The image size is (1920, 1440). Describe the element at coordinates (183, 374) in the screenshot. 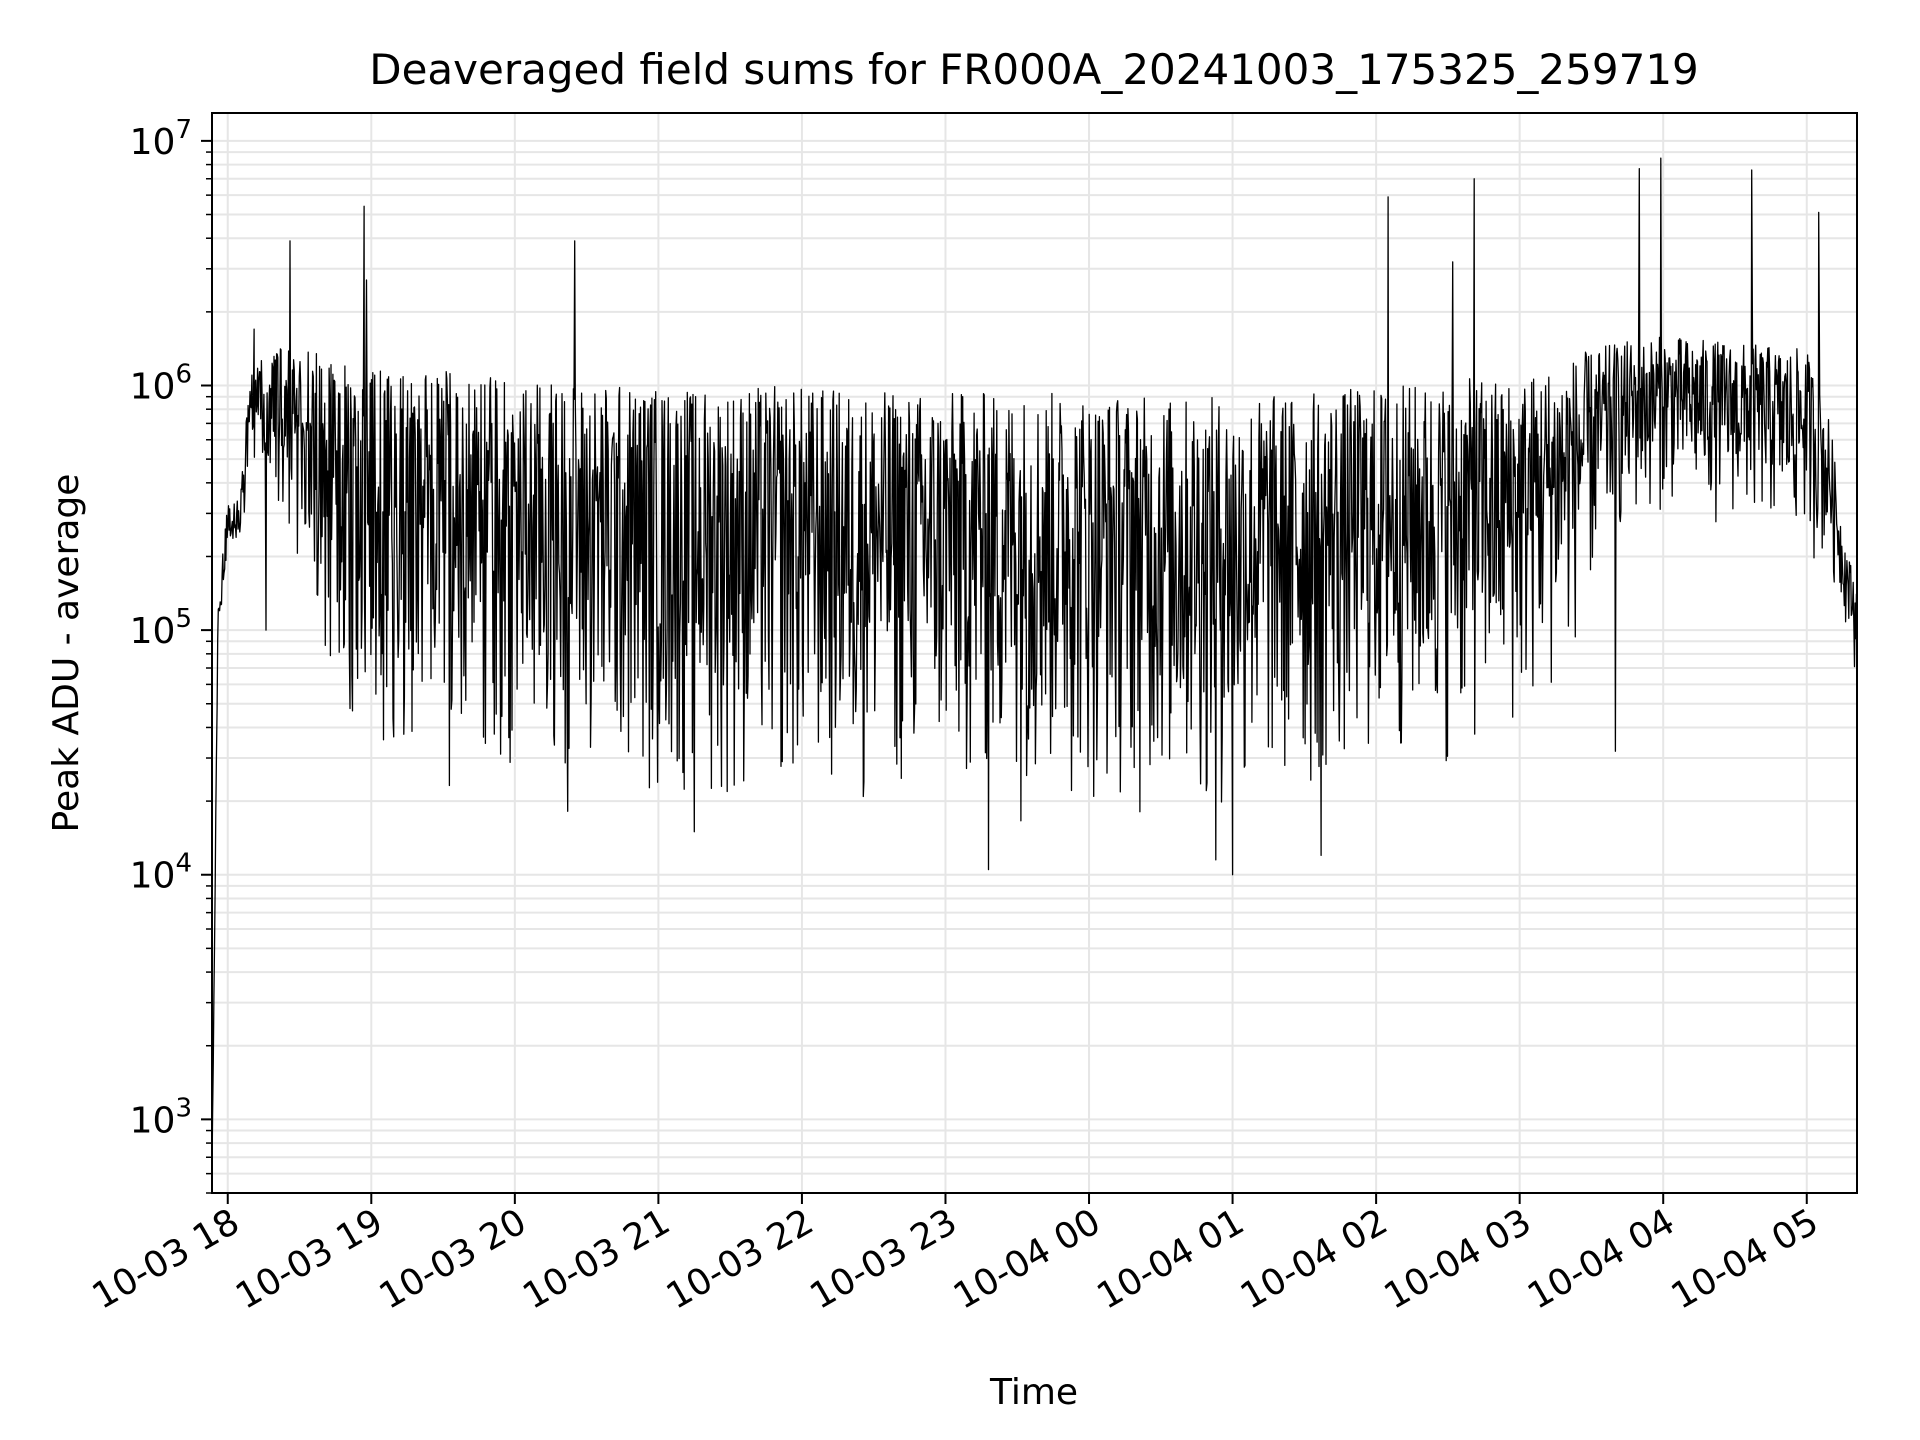

I see `y-tick-label-exponent: 6` at that location.